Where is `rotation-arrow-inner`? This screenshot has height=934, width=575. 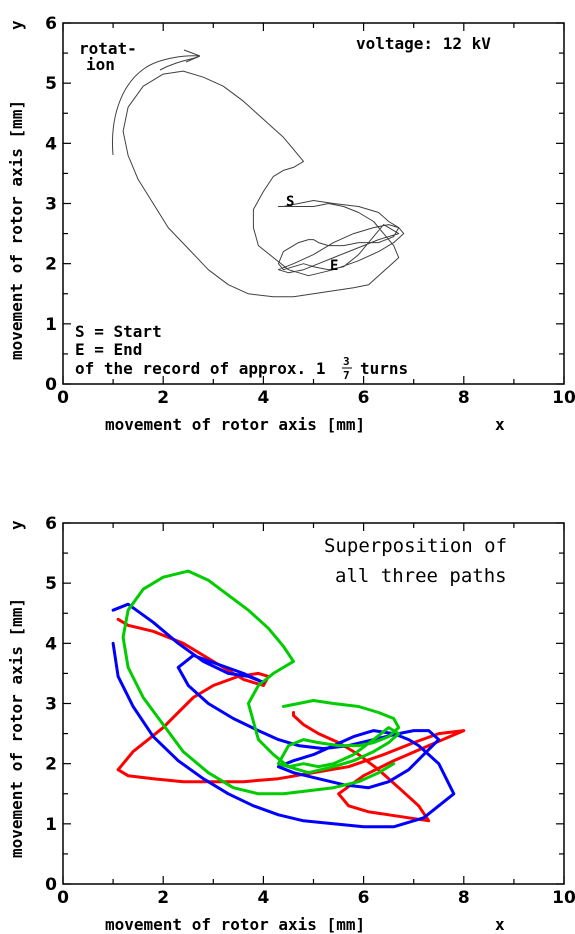 rotation-arrow-inner is located at coordinates (179, 63).